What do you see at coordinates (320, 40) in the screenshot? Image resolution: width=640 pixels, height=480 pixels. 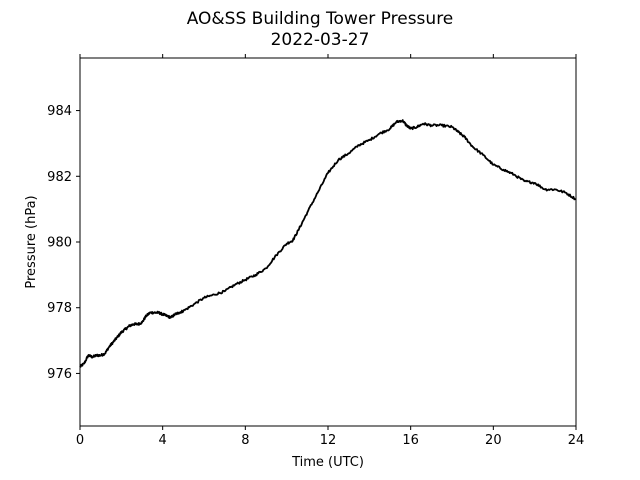 I see `chart-subtitle: 2022-03-27` at bounding box center [320, 40].